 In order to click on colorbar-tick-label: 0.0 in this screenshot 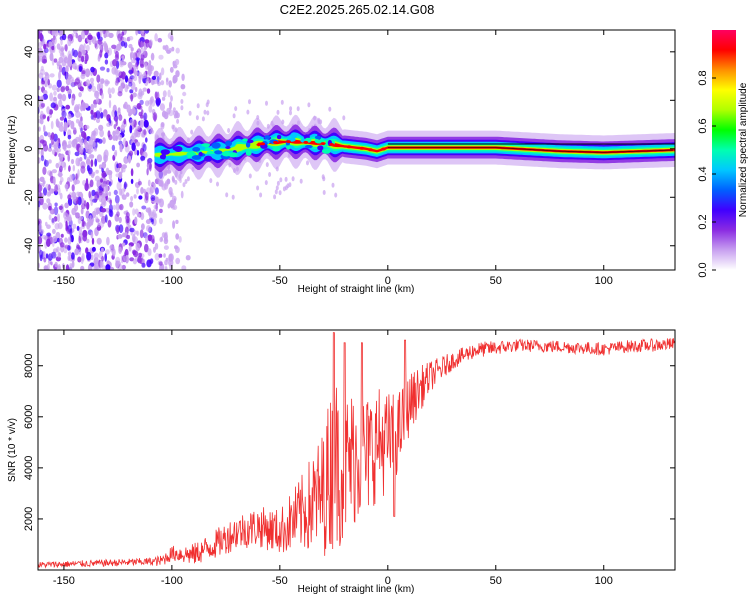, I will do `click(703, 269)`.